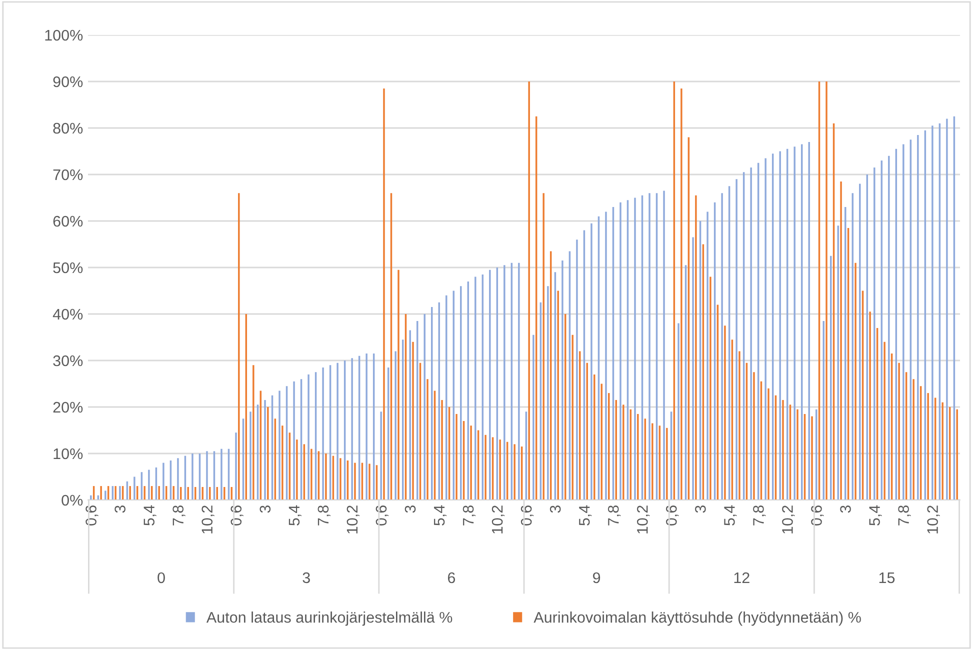 This screenshot has width=973, height=650. I want to click on y-tick-label: 0%, so click(72, 500).